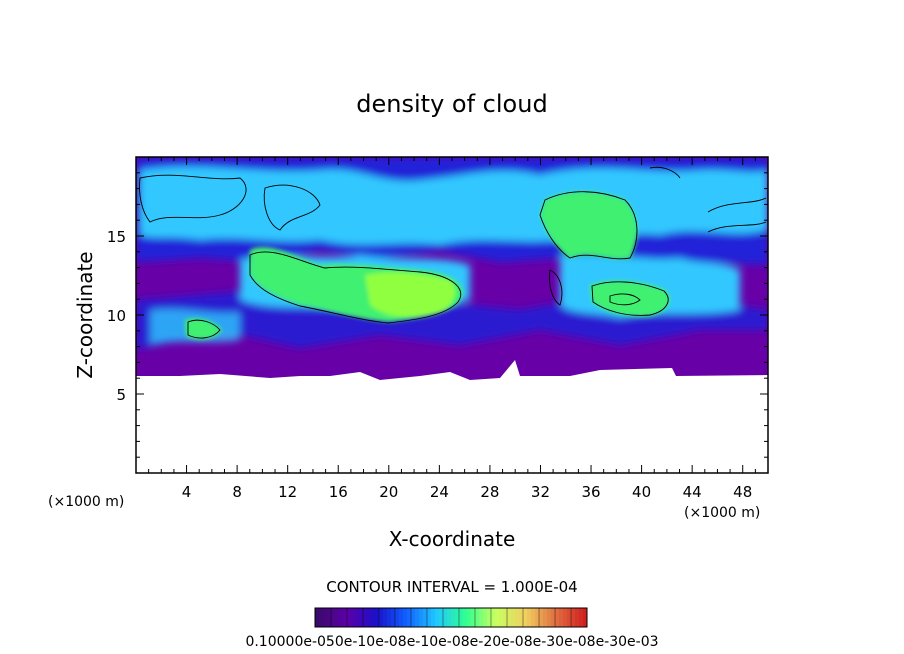 This screenshot has width=904, height=654. What do you see at coordinates (489, 492) in the screenshot?
I see `x-tick-label: 28` at bounding box center [489, 492].